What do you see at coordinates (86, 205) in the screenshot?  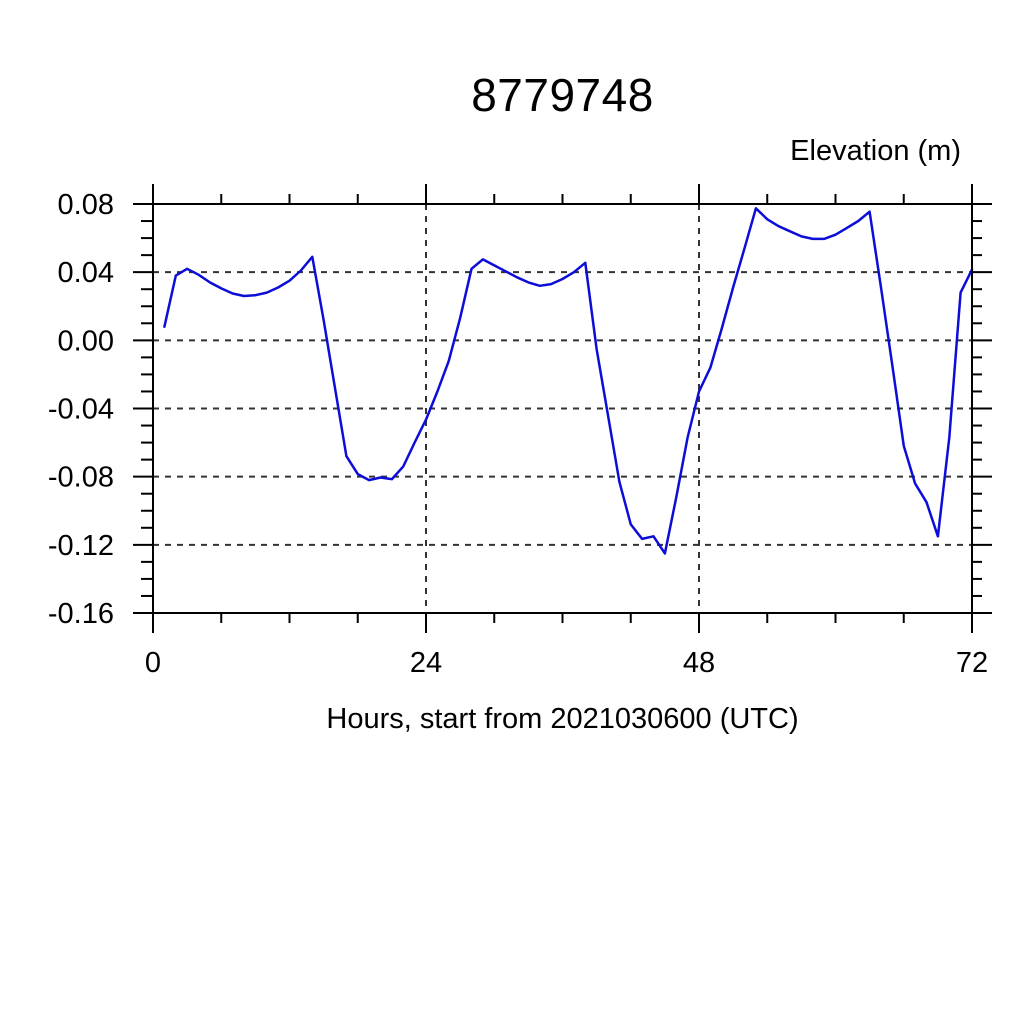 I see `y-tick-label: 0.08` at bounding box center [86, 205].